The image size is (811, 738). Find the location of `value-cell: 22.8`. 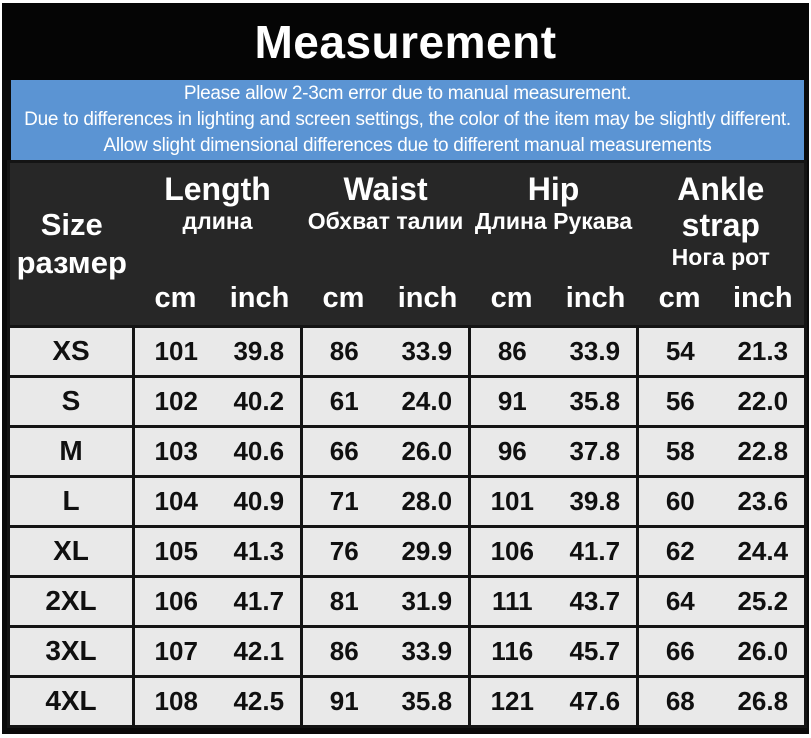

value-cell: 22.8 is located at coordinates (763, 450).